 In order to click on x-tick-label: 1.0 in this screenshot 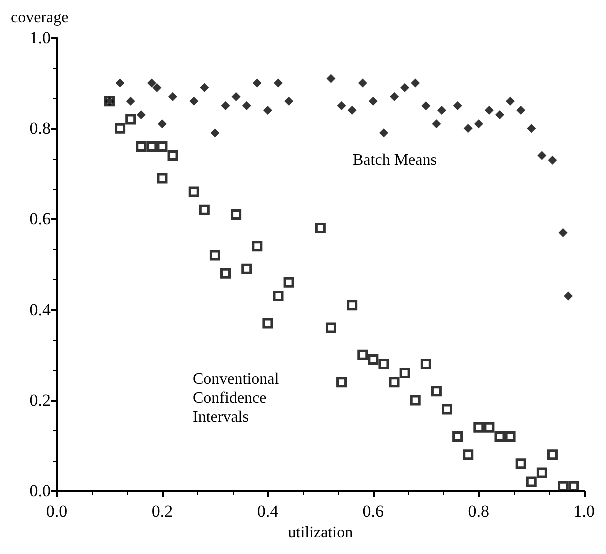, I will do `click(584, 512)`.